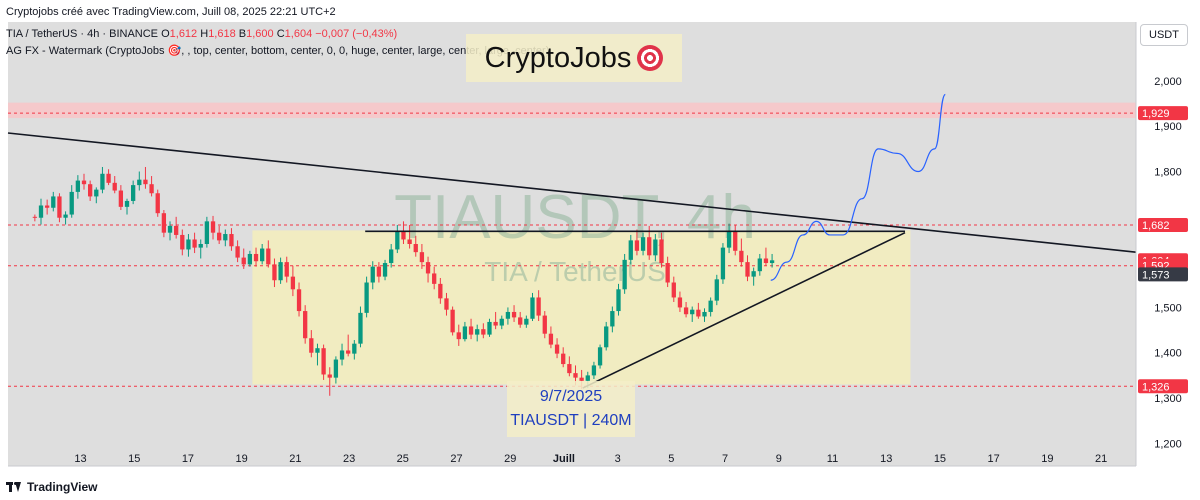 Image resolution: width=1200 pixels, height=500 pixels. I want to click on time-tick-label: 23, so click(349, 459).